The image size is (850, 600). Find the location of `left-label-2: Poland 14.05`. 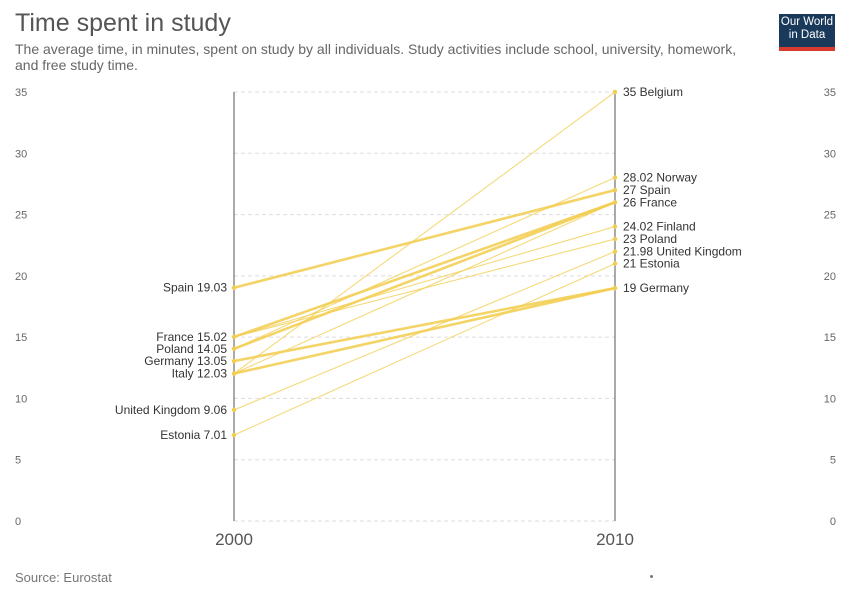

left-label-2: Poland 14.05 is located at coordinates (191, 349).